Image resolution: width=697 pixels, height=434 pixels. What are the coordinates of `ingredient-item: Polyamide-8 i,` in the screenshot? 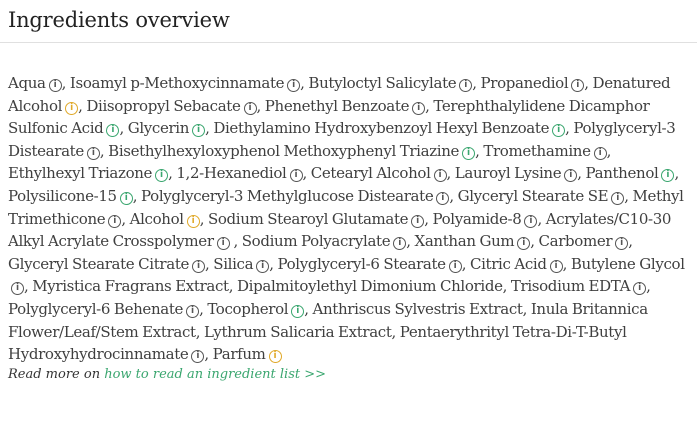 It's located at (488, 219).